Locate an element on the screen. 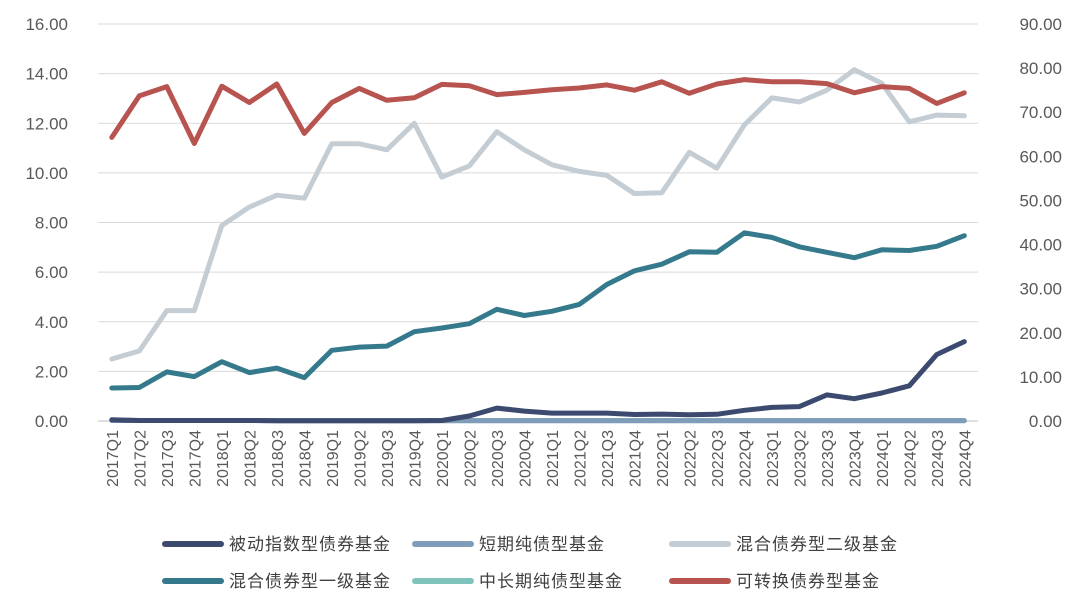 This screenshot has width=1080, height=594. left-y-tick-label: 6.00 is located at coordinates (51, 272).